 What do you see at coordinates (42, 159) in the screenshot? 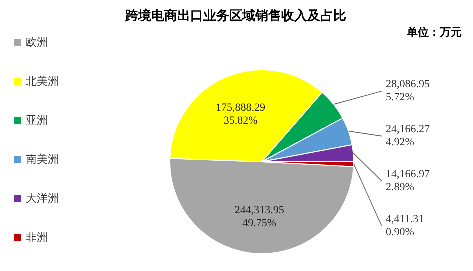
I see `legend-label: 南美洲` at bounding box center [42, 159].